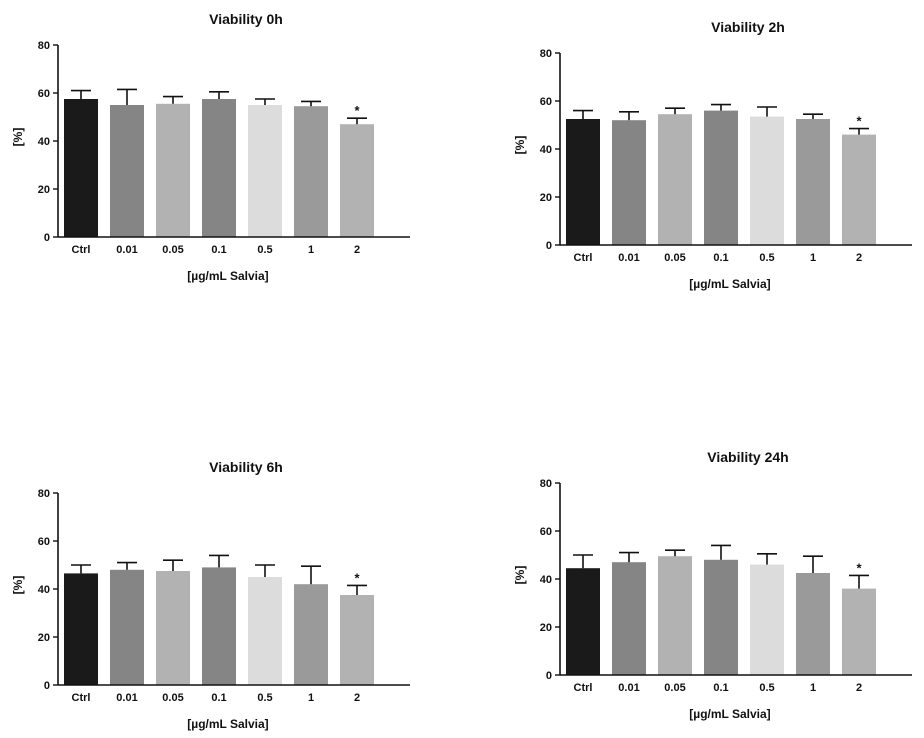 The width and height of the screenshot is (924, 738). I want to click on chart-title: Viability 24h, so click(747, 457).